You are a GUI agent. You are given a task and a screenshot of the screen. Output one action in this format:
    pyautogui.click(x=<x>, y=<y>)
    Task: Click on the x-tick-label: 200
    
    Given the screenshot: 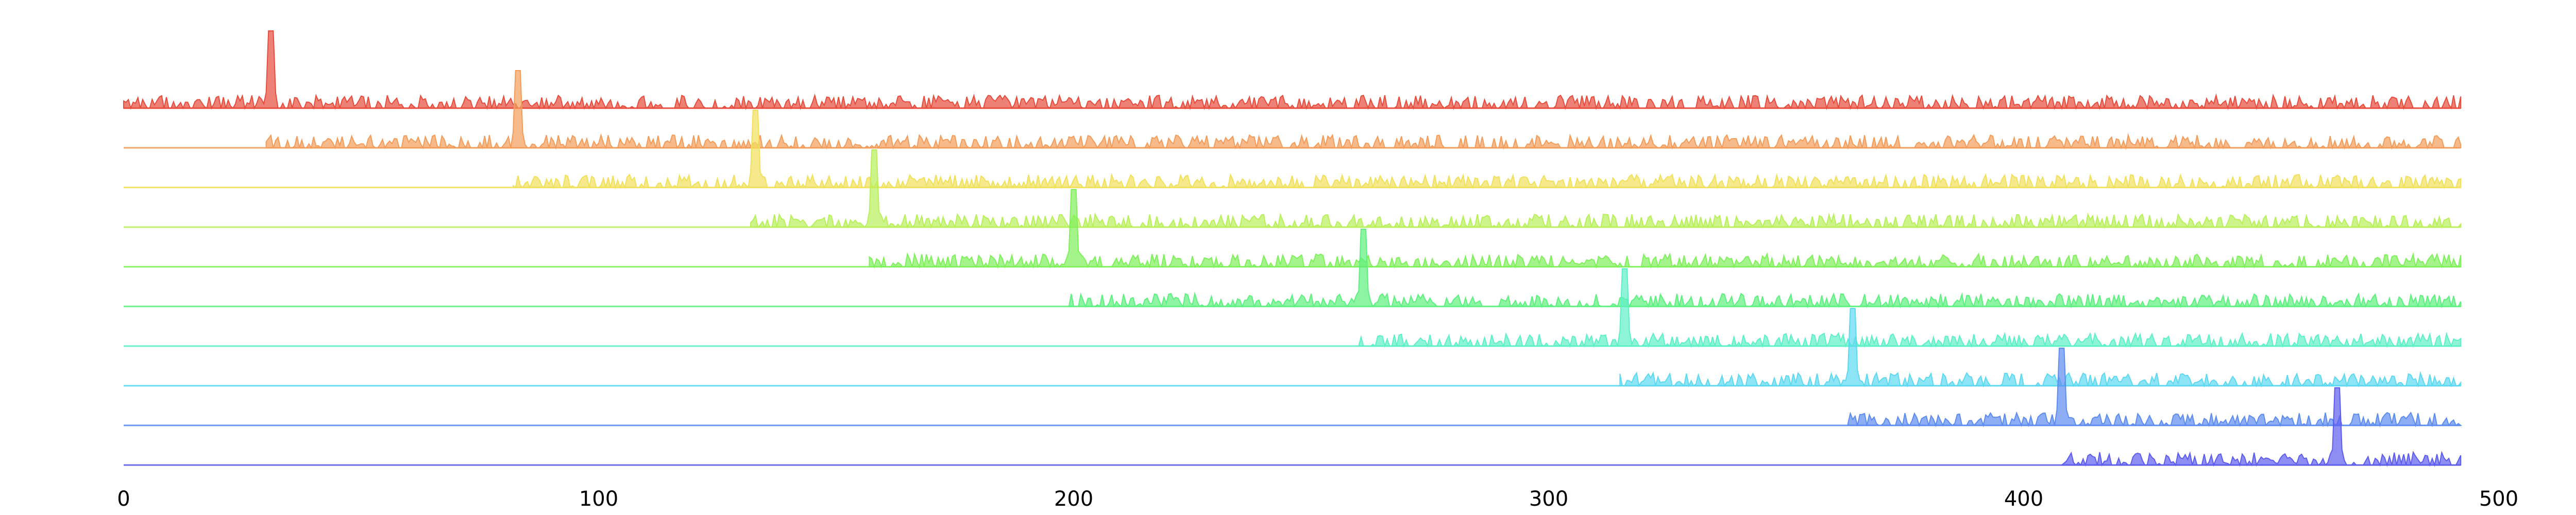 What is the action you would take?
    pyautogui.click(x=1073, y=499)
    